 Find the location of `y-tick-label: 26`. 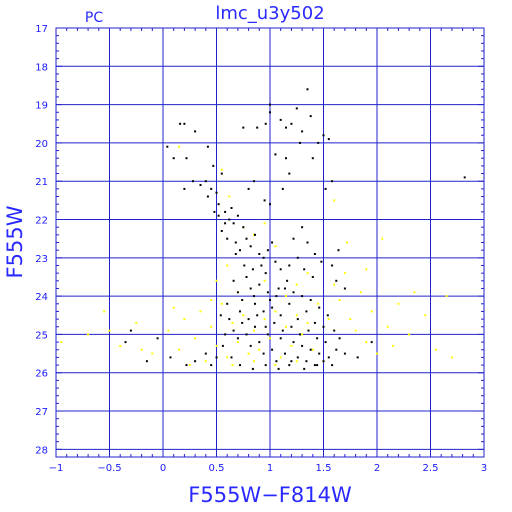

y-tick-label: 26 is located at coordinates (41, 374).